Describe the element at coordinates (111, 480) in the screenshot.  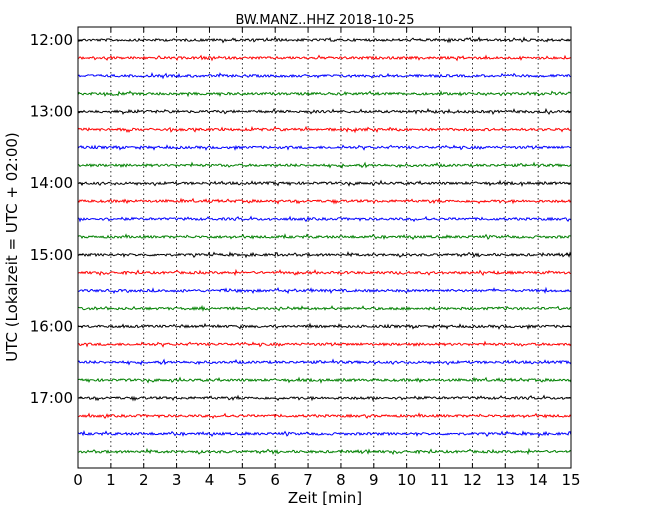
I see `x-tick-label: 1` at that location.